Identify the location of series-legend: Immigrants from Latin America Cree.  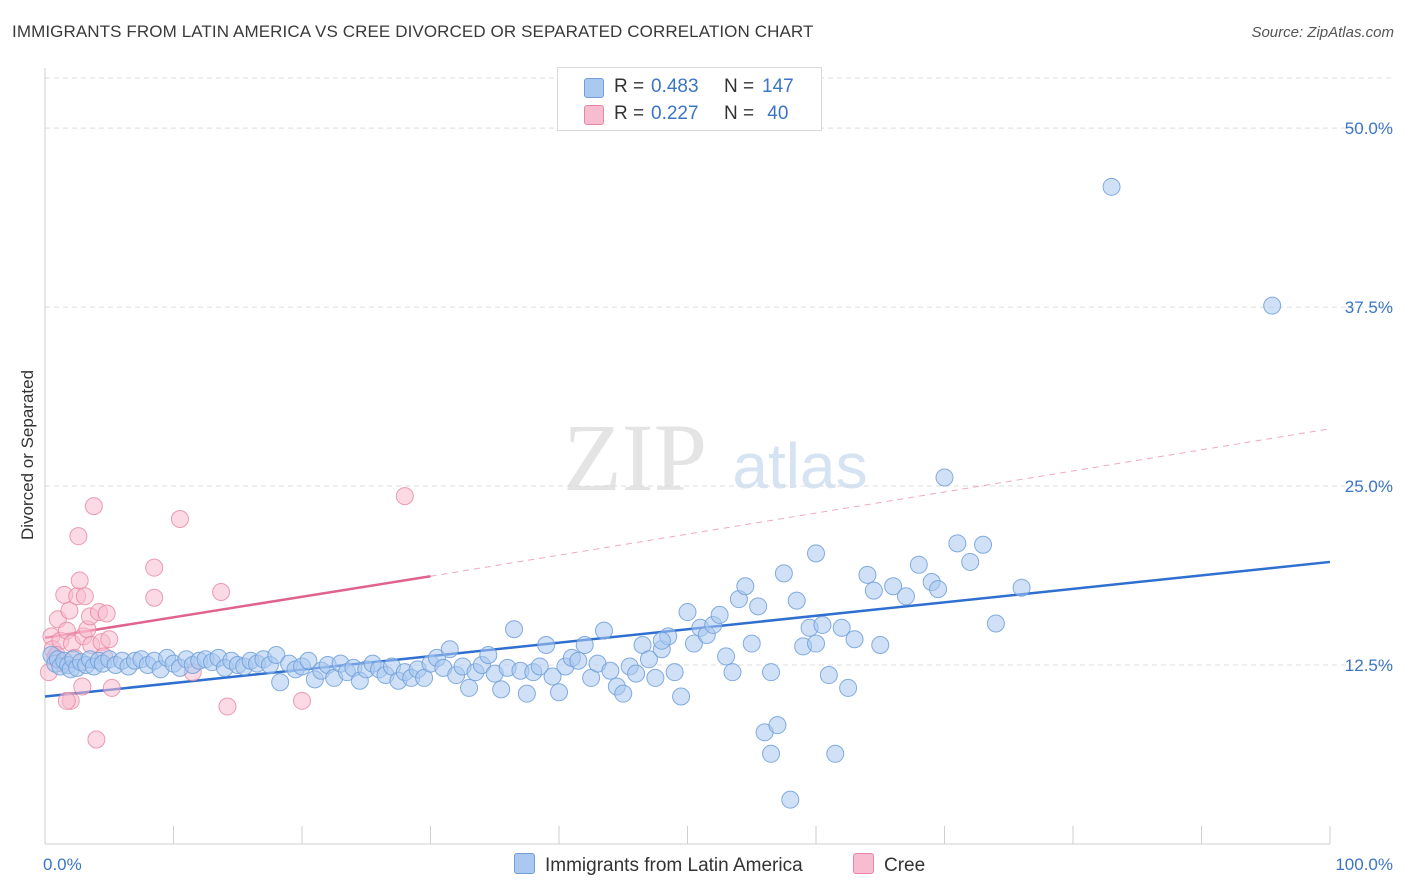
(703, 865).